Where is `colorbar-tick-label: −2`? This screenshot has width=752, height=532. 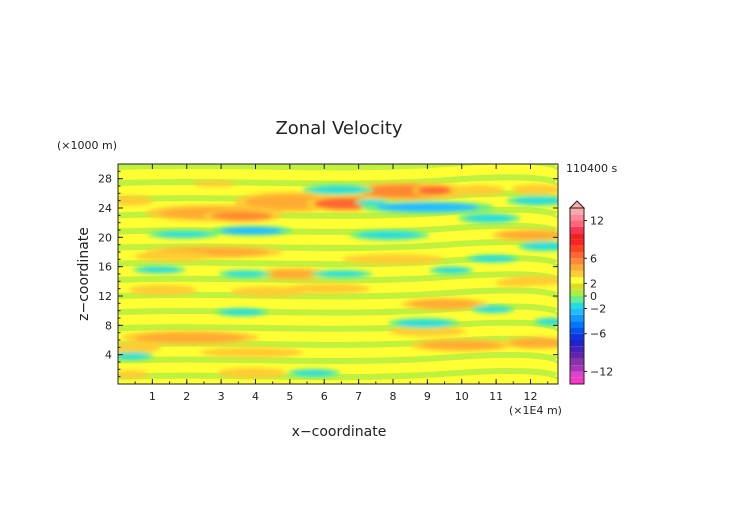
colorbar-tick-label: −2 is located at coordinates (598, 309).